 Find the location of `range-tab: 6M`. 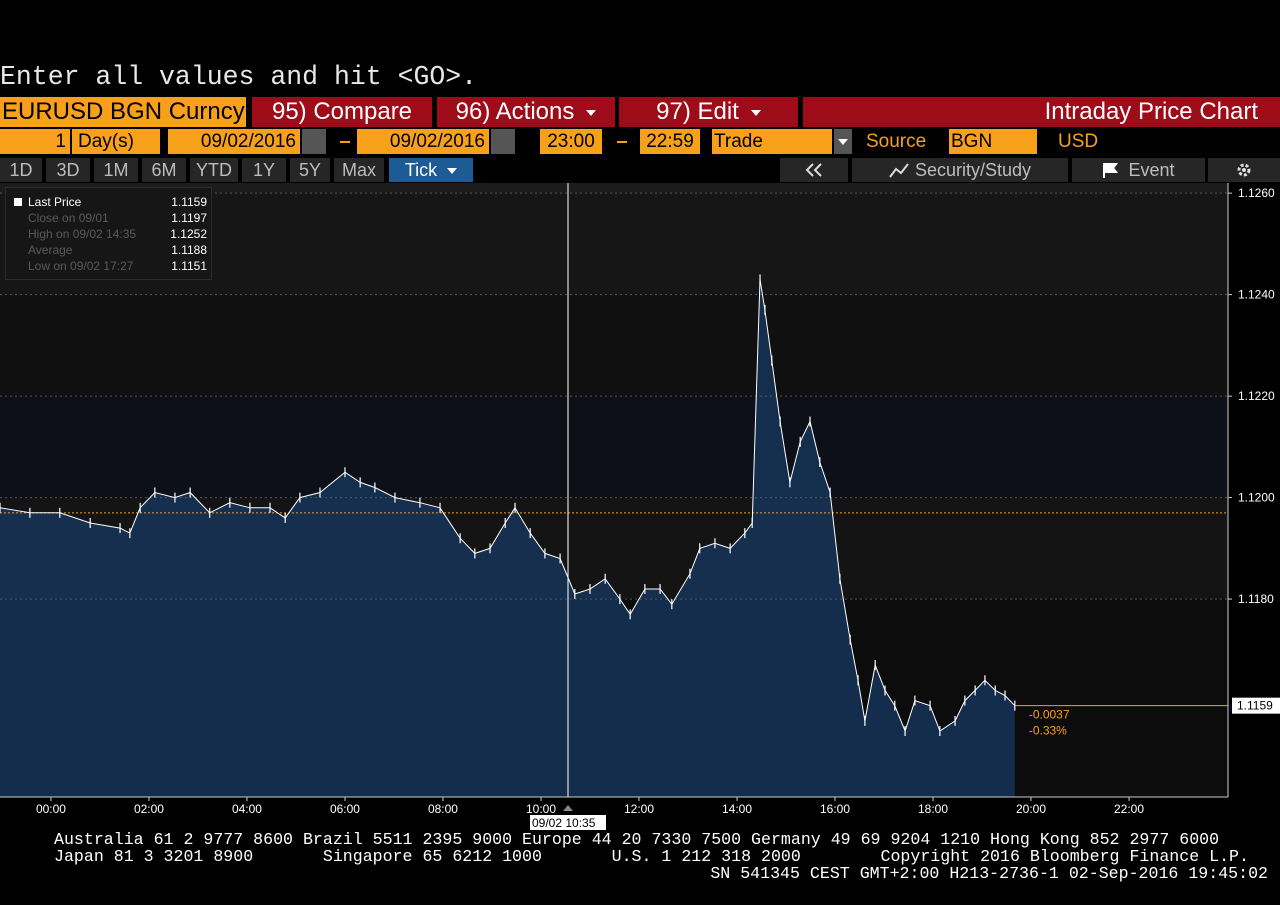

range-tab: 6M is located at coordinates (164, 170).